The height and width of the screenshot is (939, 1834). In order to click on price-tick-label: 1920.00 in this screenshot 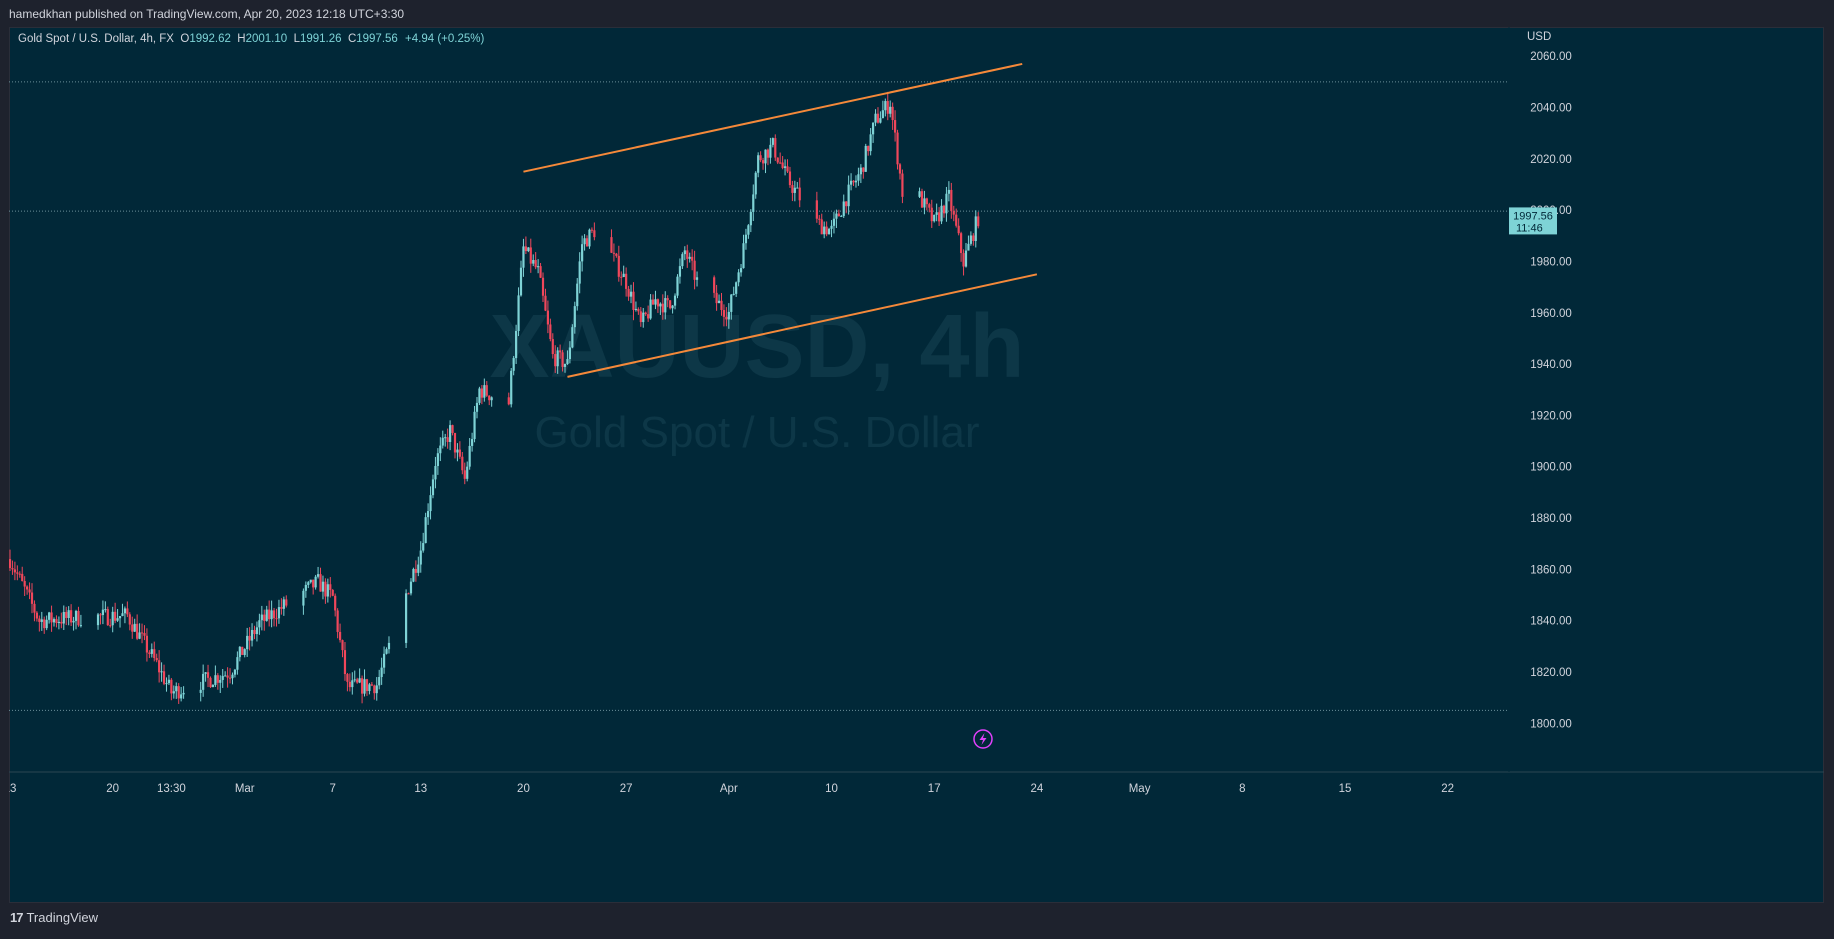, I will do `click(1551, 416)`.